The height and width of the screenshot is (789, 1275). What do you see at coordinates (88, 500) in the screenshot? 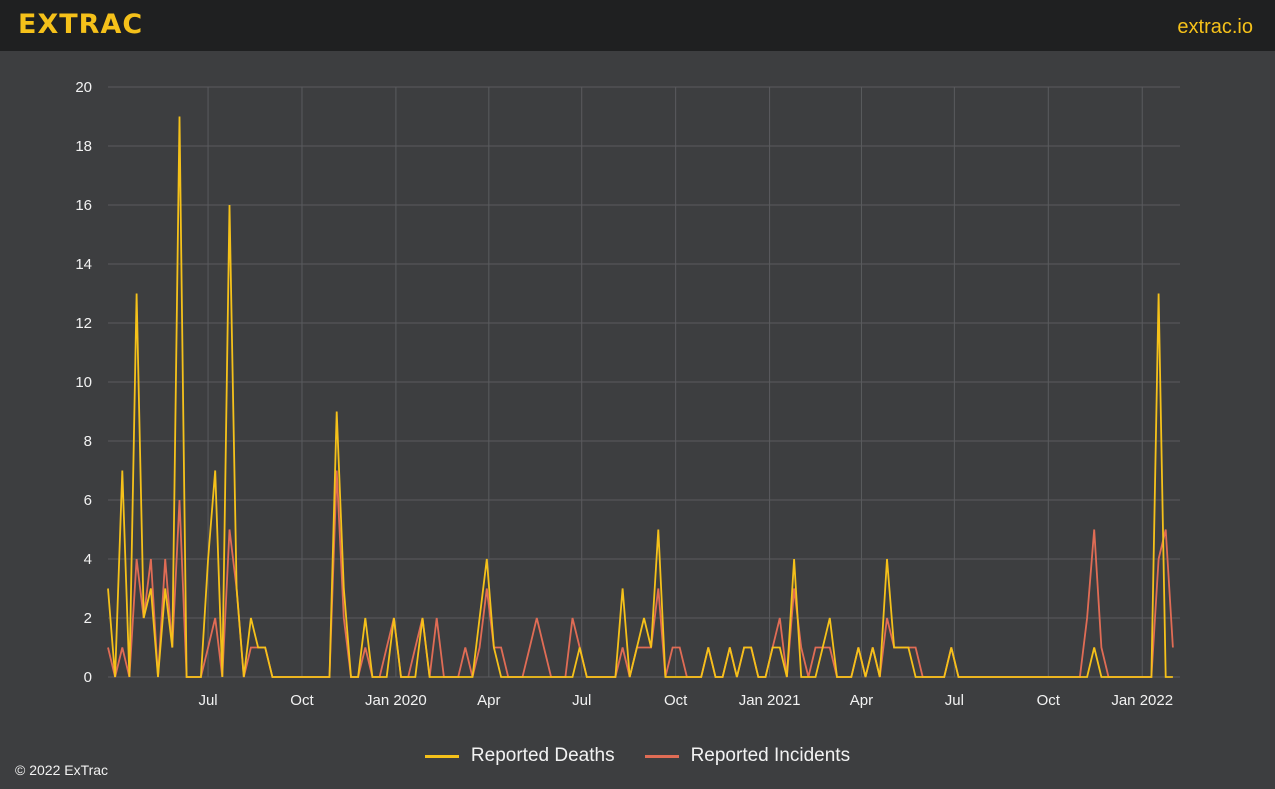
I see `y-tick-label-6: 6` at bounding box center [88, 500].